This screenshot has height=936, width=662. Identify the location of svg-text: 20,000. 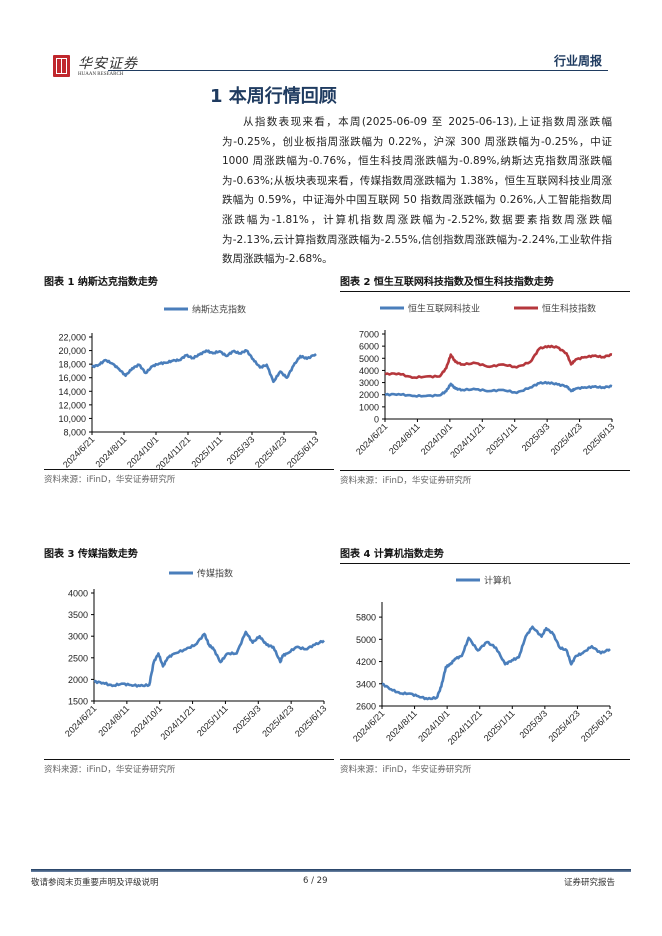
(72, 351).